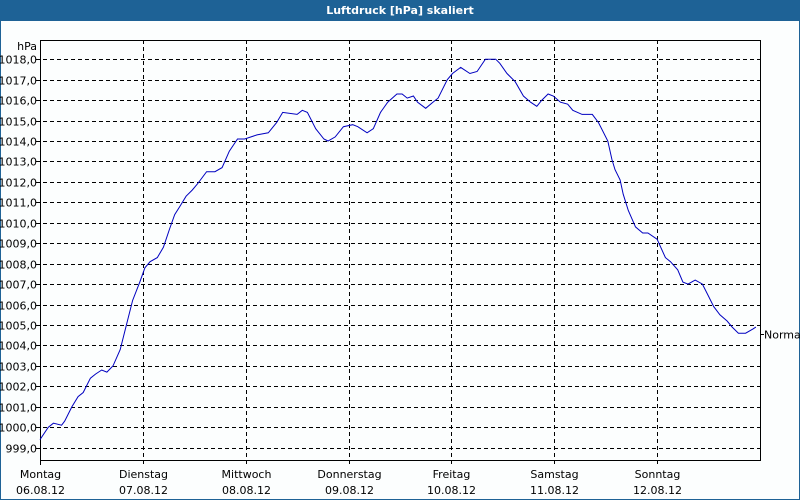 This screenshot has height=500, width=800. What do you see at coordinates (18, 265) in the screenshot?
I see `y-tick-label: 1008,0` at bounding box center [18, 265].